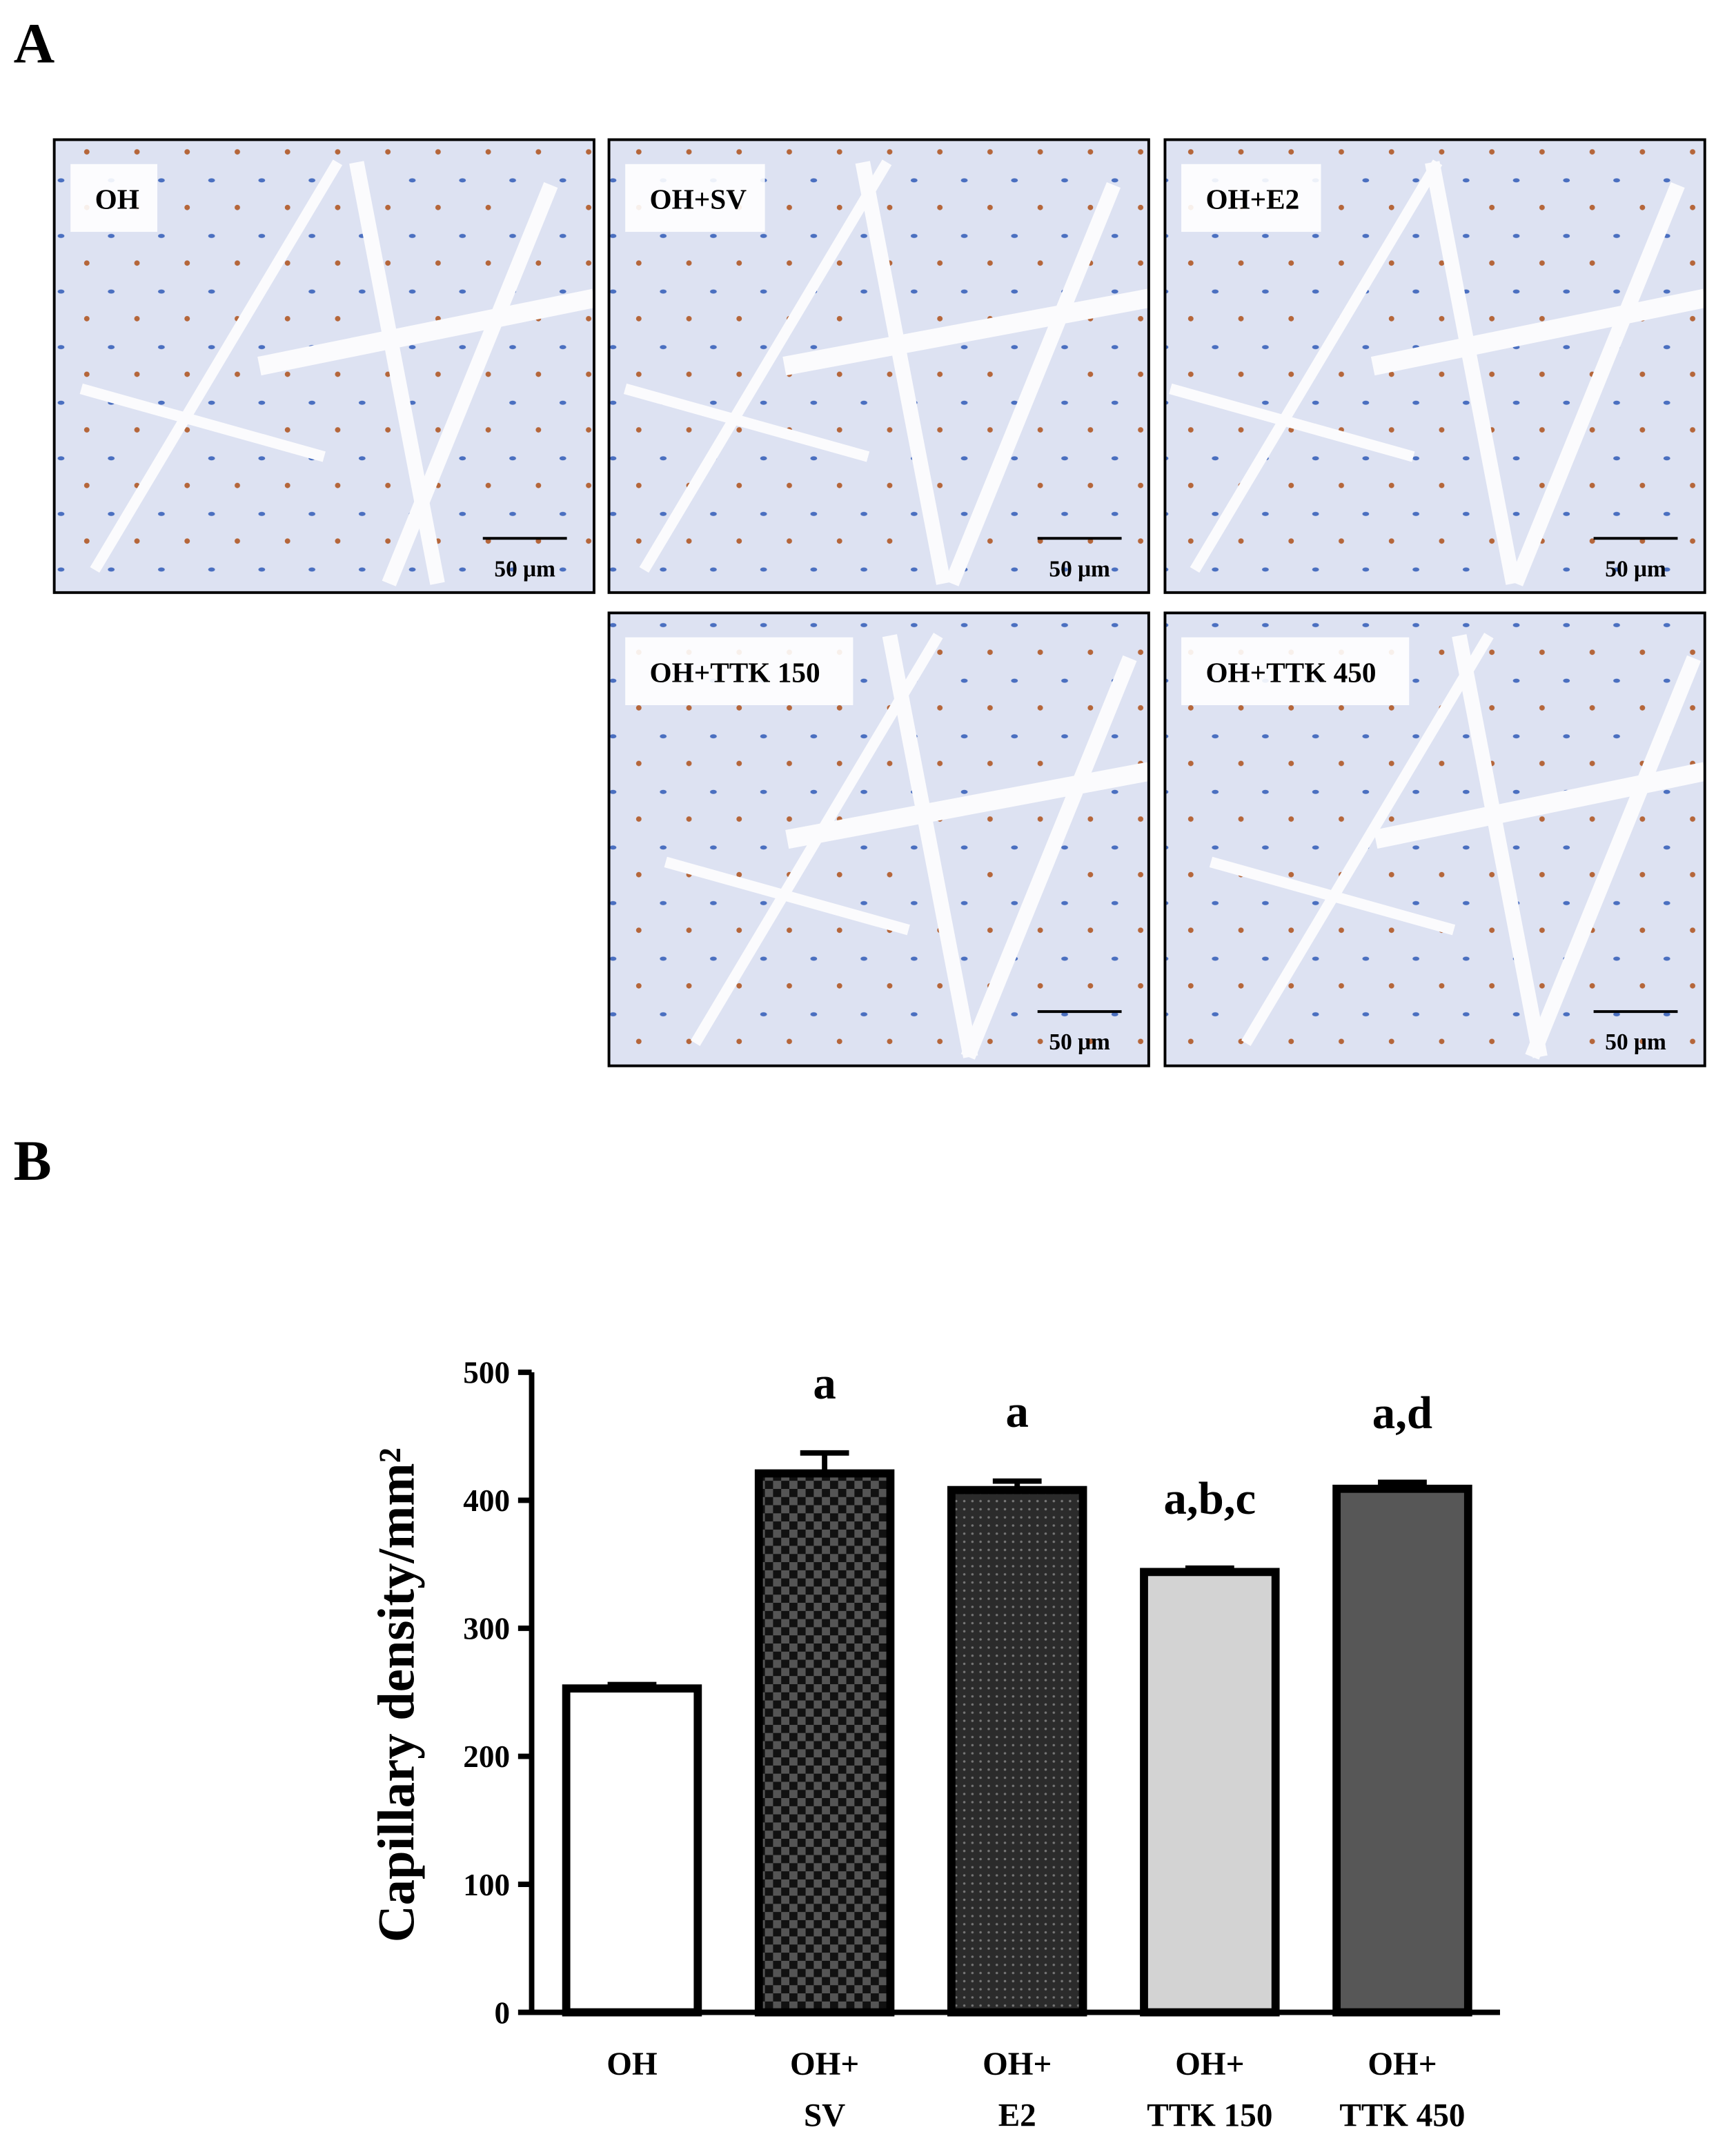 The image size is (1736, 2152). Describe the element at coordinates (502, 2012) in the screenshot. I see `y-tick-label: 0` at that location.